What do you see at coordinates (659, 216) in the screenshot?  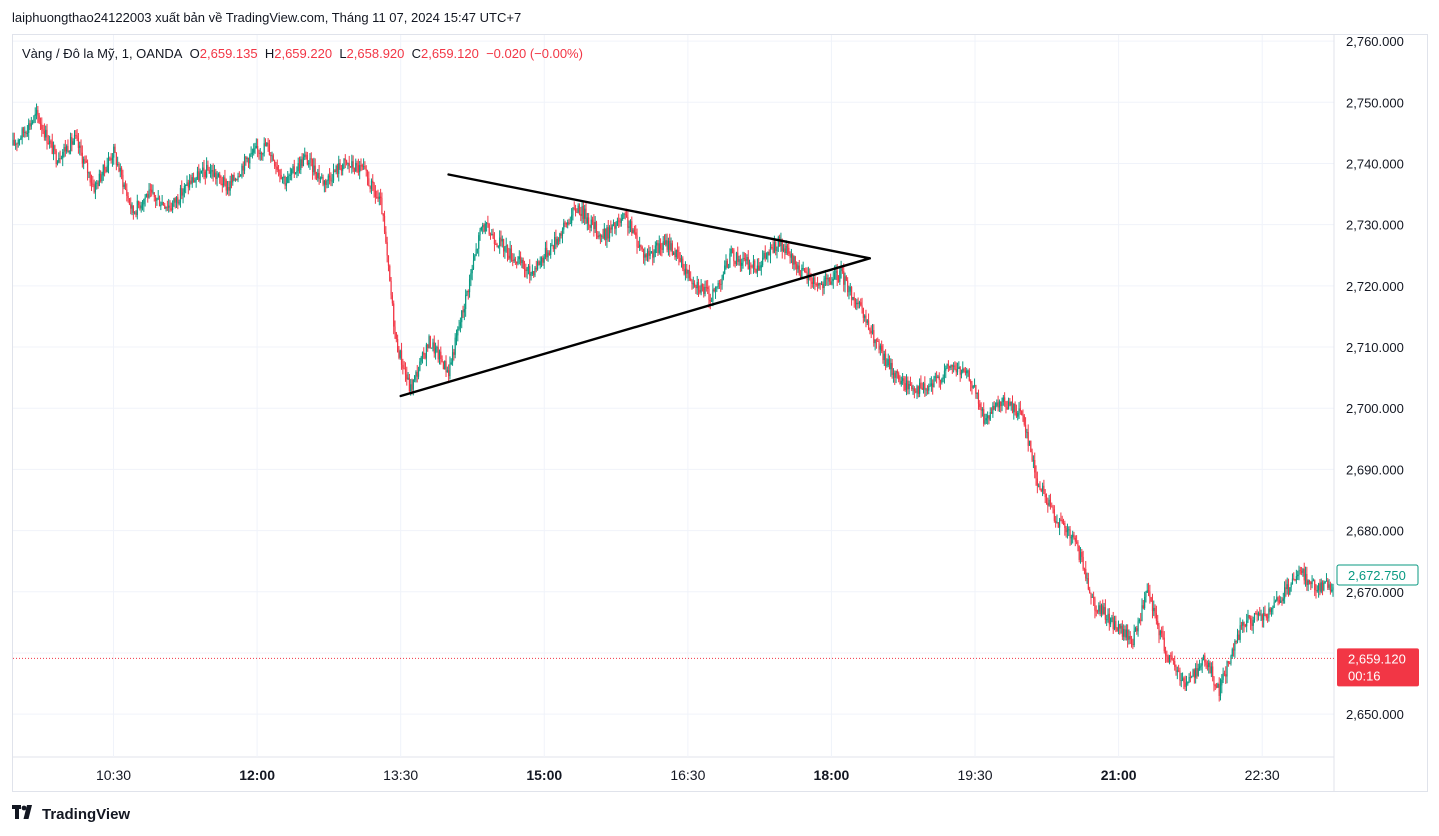 I see `triangle-upper-line` at bounding box center [659, 216].